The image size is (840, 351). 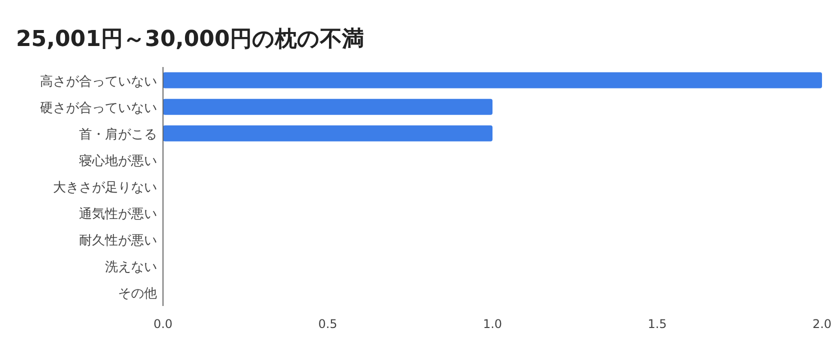 What do you see at coordinates (105, 188) in the screenshot?
I see `y-tick-label: 大きさが足りない` at bounding box center [105, 188].